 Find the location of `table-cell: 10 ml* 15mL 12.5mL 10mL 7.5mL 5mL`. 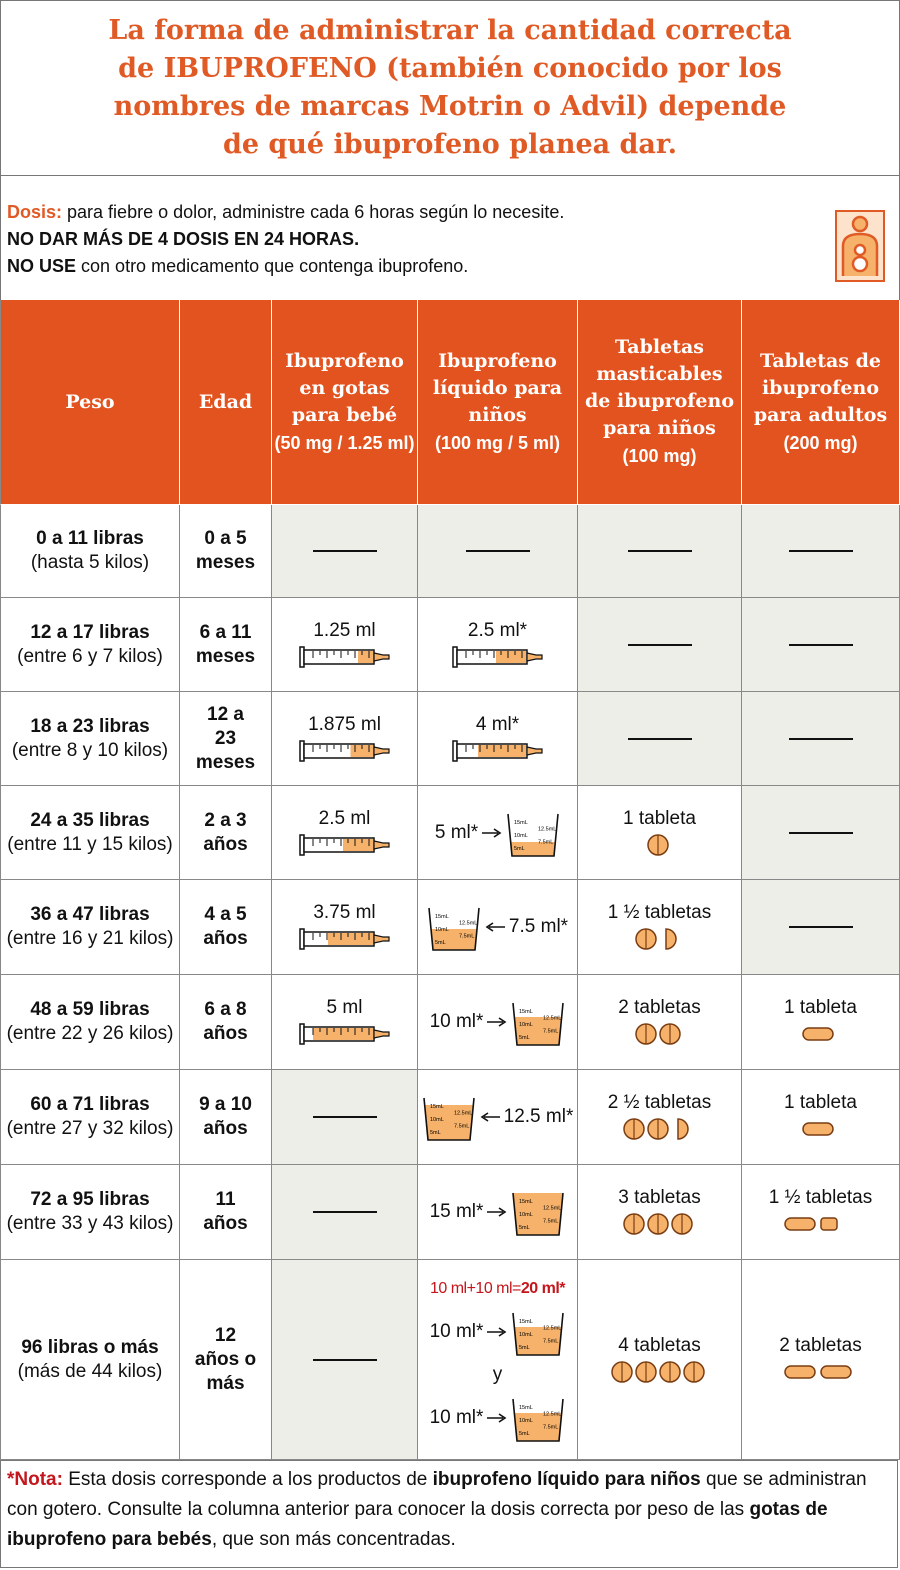

table-cell: 10 ml* 15mL 12.5mL 10mL 7.5mL 5mL is located at coordinates (498, 1022).